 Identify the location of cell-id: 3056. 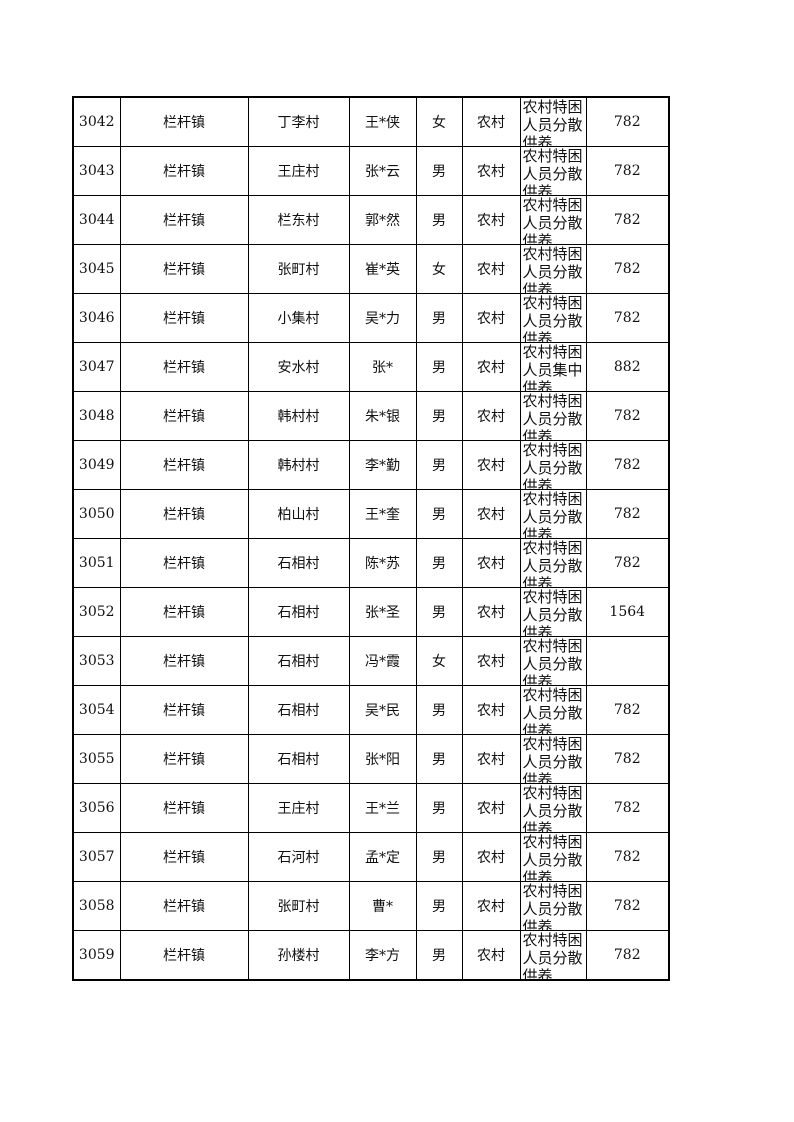
(96, 808).